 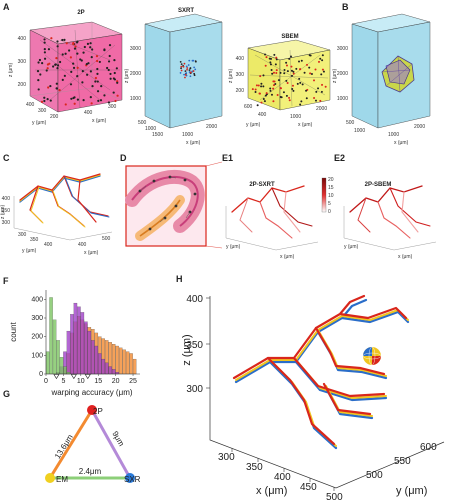 I want to click on tick: 3000, so click(x=135, y=49).